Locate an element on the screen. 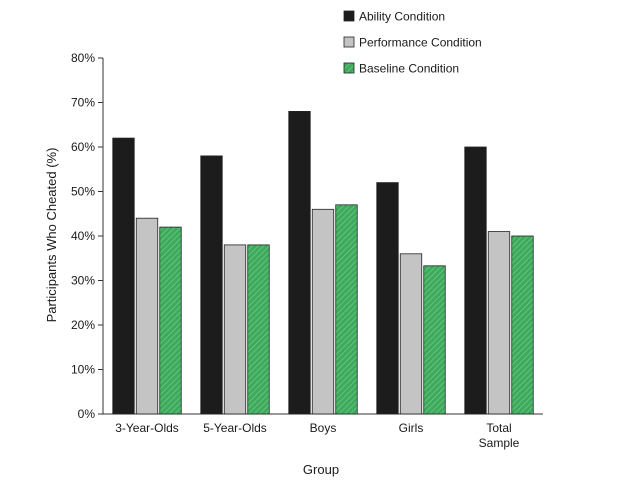 This screenshot has width=639, height=488. legend-label: Baseline Condition is located at coordinates (409, 69).